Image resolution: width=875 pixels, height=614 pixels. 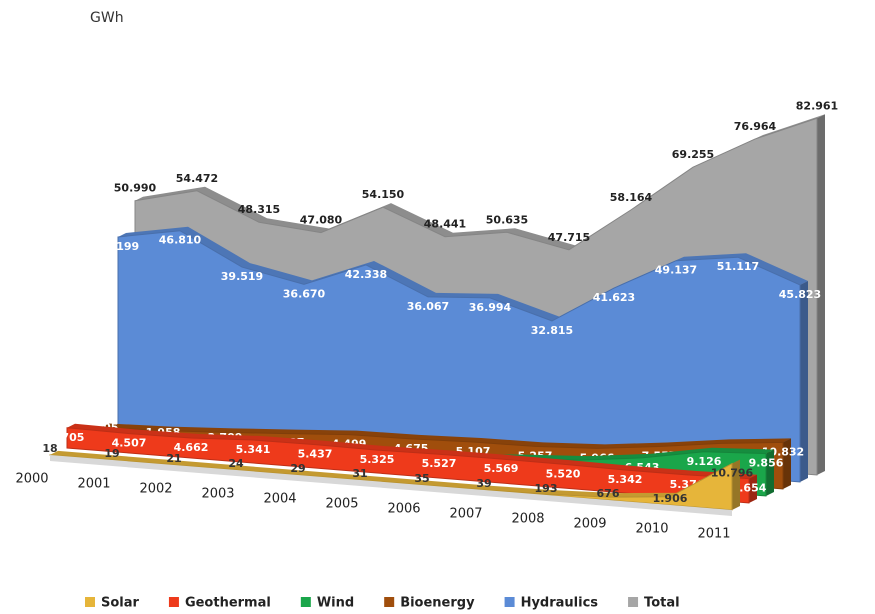 What do you see at coordinates (428, 306) in the screenshot?
I see `data-label: 36.067` at bounding box center [428, 306].